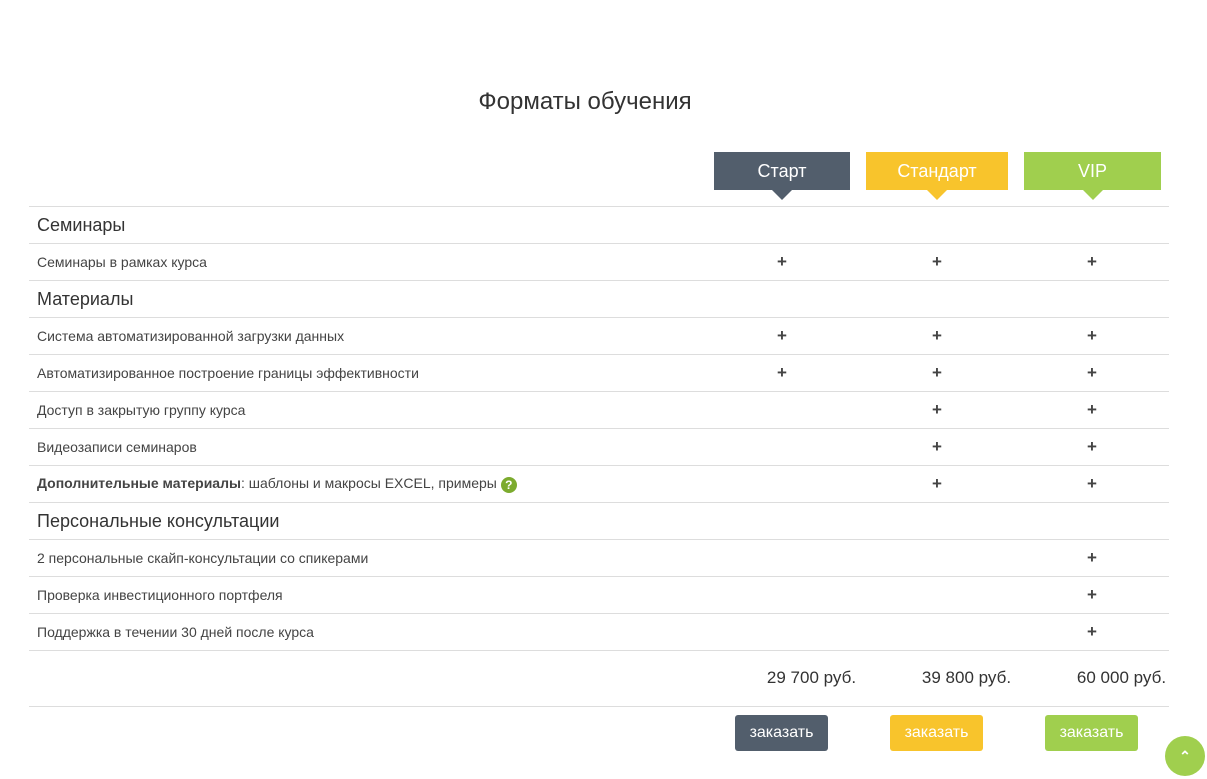 Image resolution: width=1207 pixels, height=779 pixels. Describe the element at coordinates (599, 631) in the screenshot. I see `feature-row: Поддержка в течении 30 дней после курса +` at that location.